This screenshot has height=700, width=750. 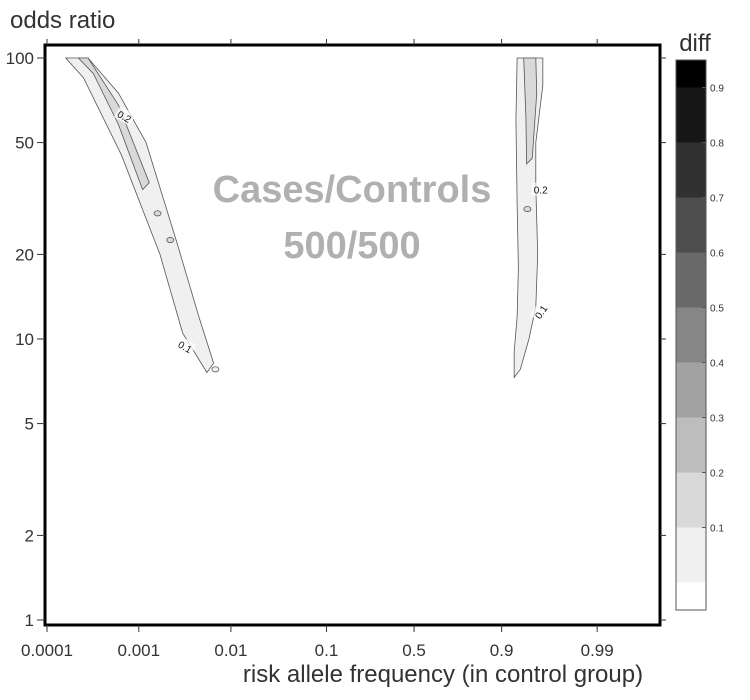 What do you see at coordinates (717, 199) in the screenshot?
I see `colorbar-tick-label: 0.7` at bounding box center [717, 199].